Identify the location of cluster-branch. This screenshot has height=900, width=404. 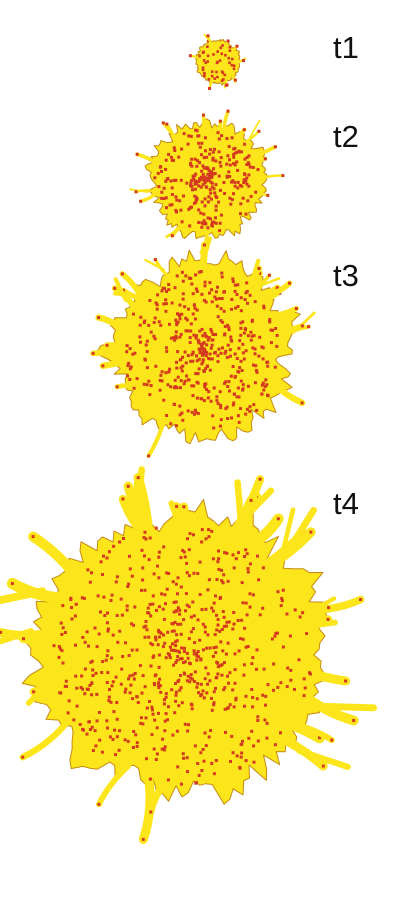
(288, 529).